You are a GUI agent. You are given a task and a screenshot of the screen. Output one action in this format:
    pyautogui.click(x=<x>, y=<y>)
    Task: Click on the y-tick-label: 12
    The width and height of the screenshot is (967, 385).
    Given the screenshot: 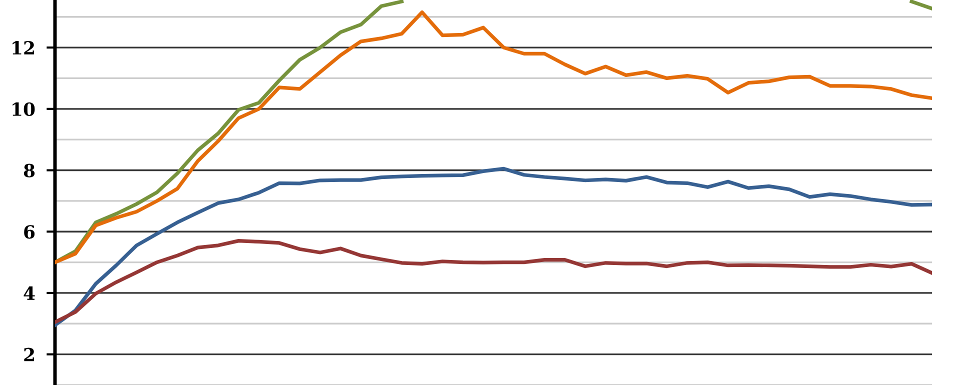 What is the action you would take?
    pyautogui.click(x=23, y=47)
    